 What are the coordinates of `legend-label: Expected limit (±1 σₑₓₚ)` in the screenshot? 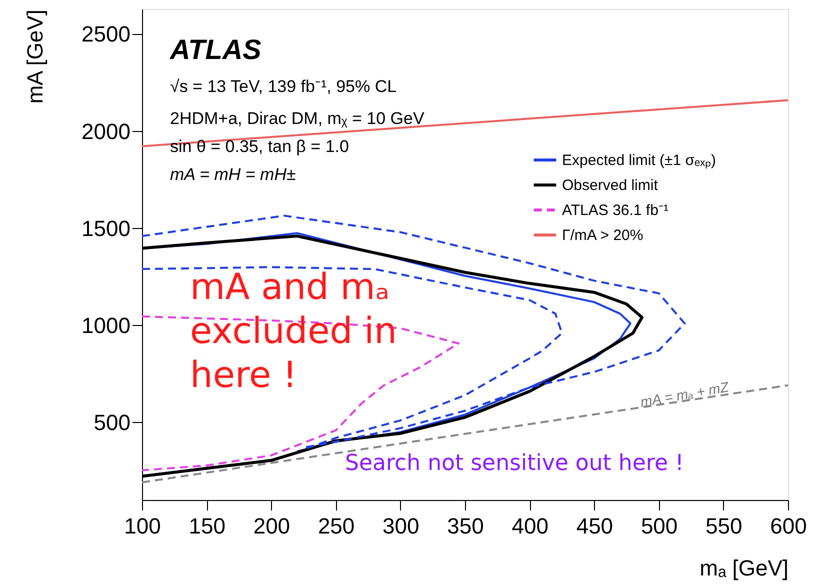 It's located at (639, 160).